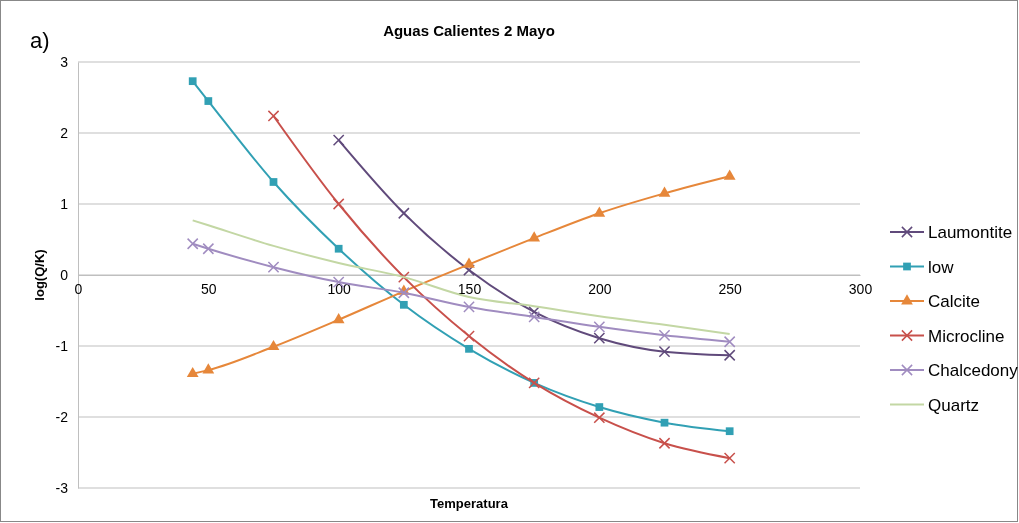 This screenshot has height=523, width=1019. Describe the element at coordinates (64, 132) in the screenshot. I see `y-tick-label: 2` at that location.